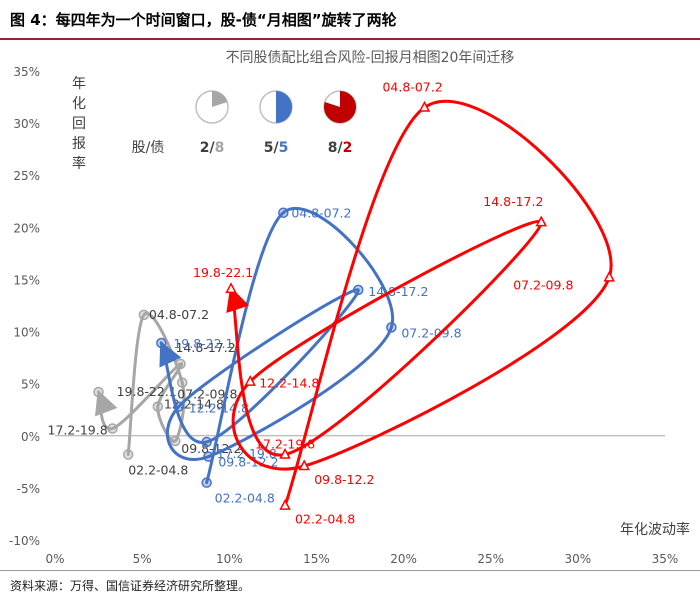 The width and height of the screenshot is (700, 600). What do you see at coordinates (24, 541) in the screenshot?
I see `y-tick-label: -10%` at bounding box center [24, 541].